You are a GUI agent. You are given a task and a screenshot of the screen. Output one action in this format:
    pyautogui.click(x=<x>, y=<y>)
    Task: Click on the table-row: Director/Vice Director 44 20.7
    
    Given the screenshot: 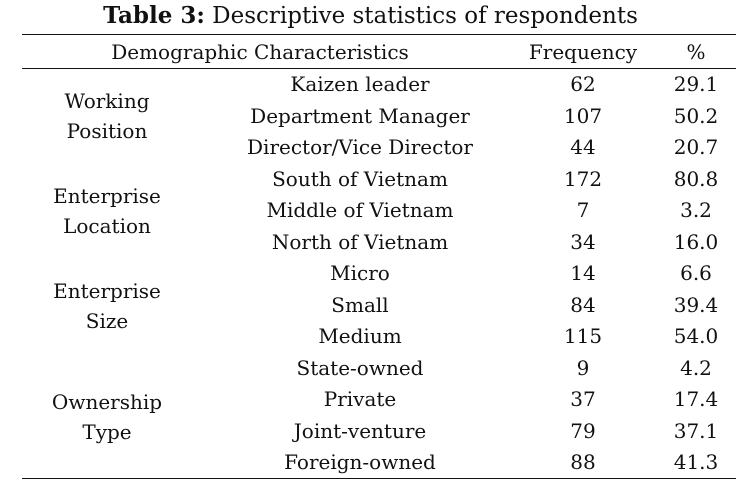 What is the action you would take?
    pyautogui.click(x=370, y=148)
    